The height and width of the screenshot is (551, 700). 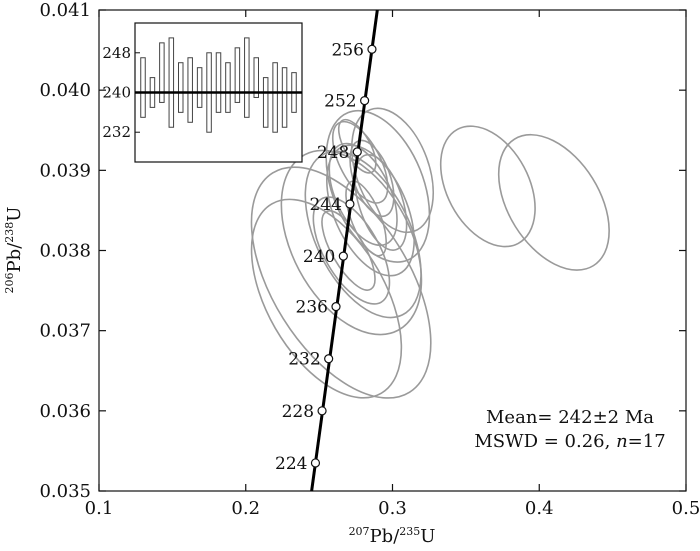 I want to click on y-tick-label: 0.039, so click(x=65, y=170).